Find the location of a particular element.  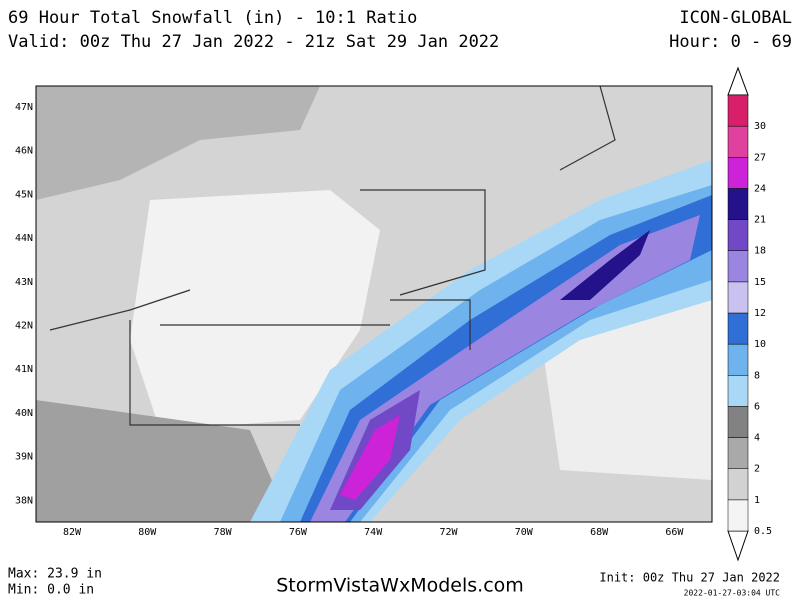

site-name: StormVistaWxModels.com is located at coordinates (400, 586).